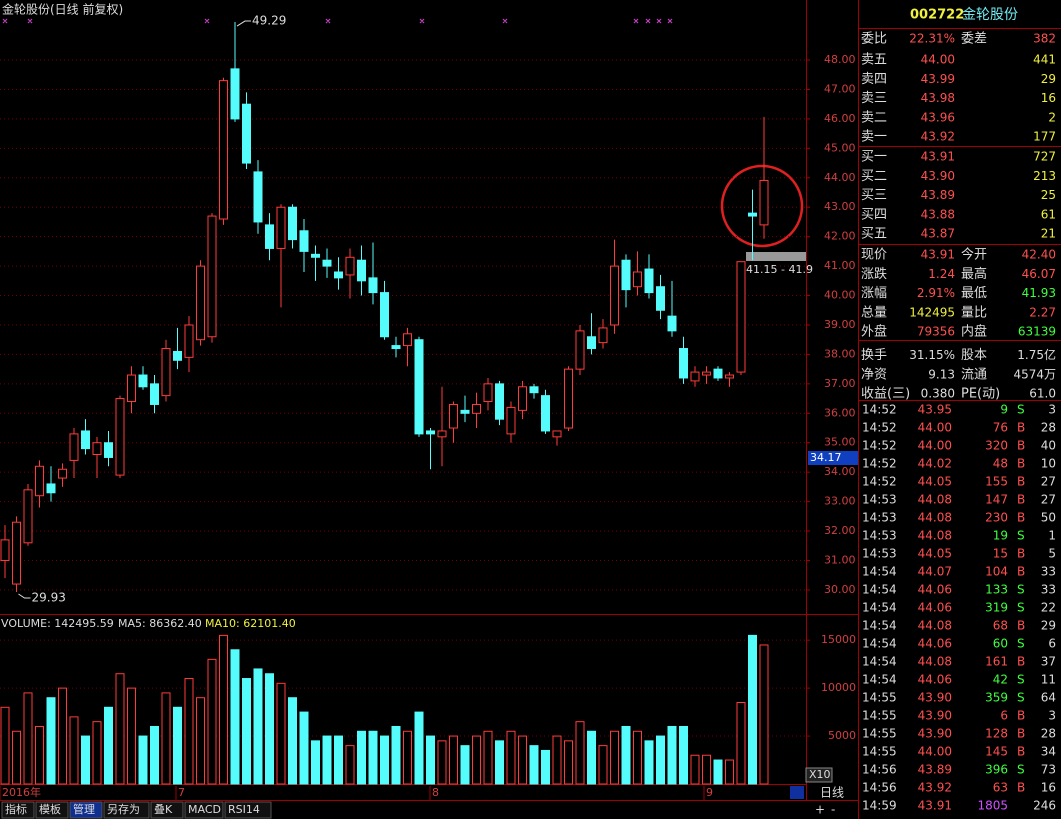 This screenshot has width=1061, height=819. Describe the element at coordinates (832, 793) in the screenshot. I see `period: 日线` at that location.